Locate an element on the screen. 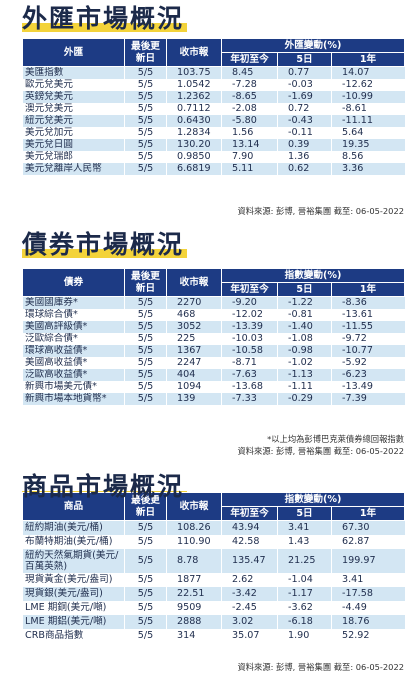 Image resolution: width=412 pixels, height=683 pixels. table-row: 紐約天然氣期貨(美元/百萬英熱) 5/5 8.78 135.47 21.25 199.97 is located at coordinates (213, 560).